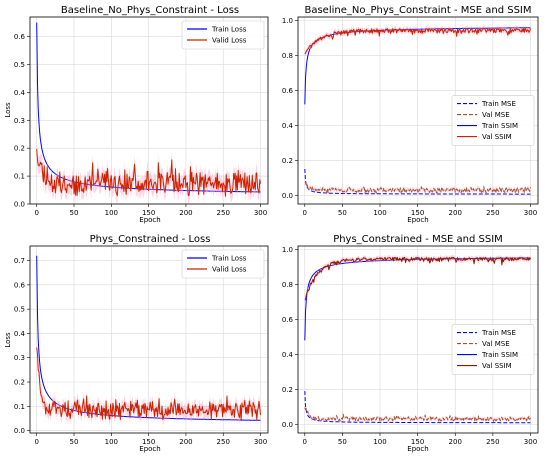 The width and height of the screenshot is (550, 456). What do you see at coordinates (149, 220) in the screenshot?
I see `subplot-1-xlabel: Epoch` at bounding box center [149, 220].